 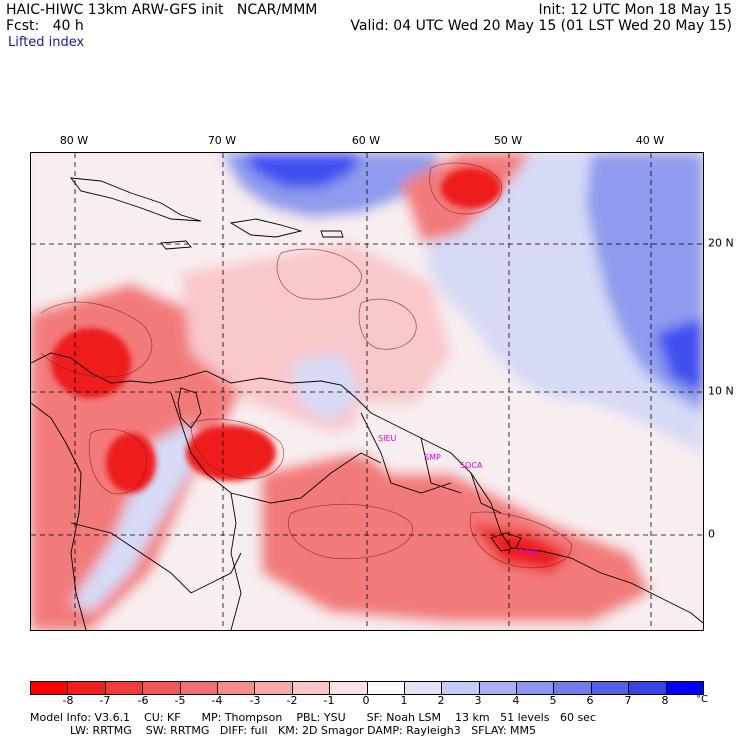 What do you see at coordinates (506, 542) in the screenshot?
I see `coast-marajo` at bounding box center [506, 542].